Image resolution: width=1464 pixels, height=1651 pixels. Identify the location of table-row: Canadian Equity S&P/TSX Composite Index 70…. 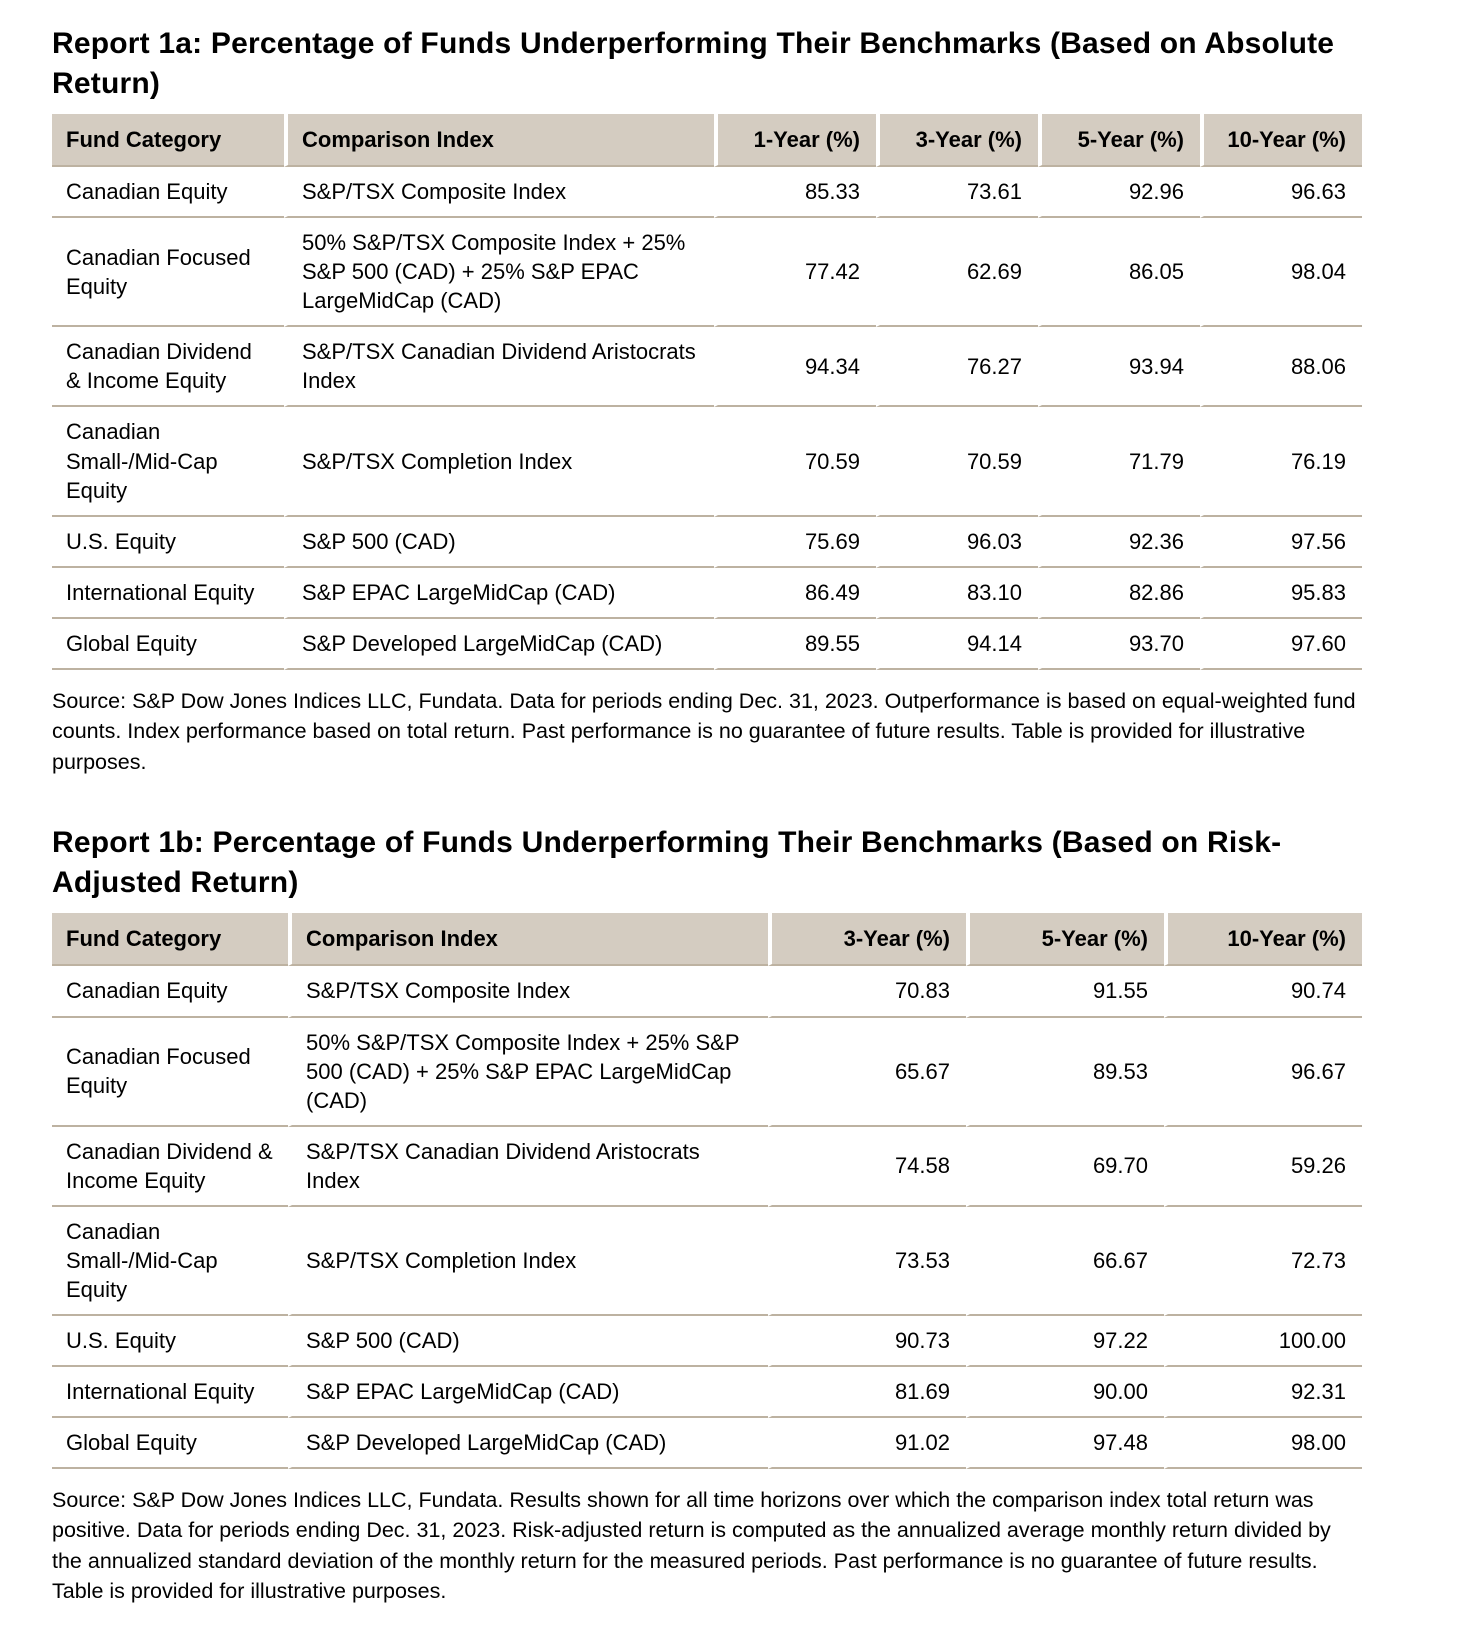
(707, 992).